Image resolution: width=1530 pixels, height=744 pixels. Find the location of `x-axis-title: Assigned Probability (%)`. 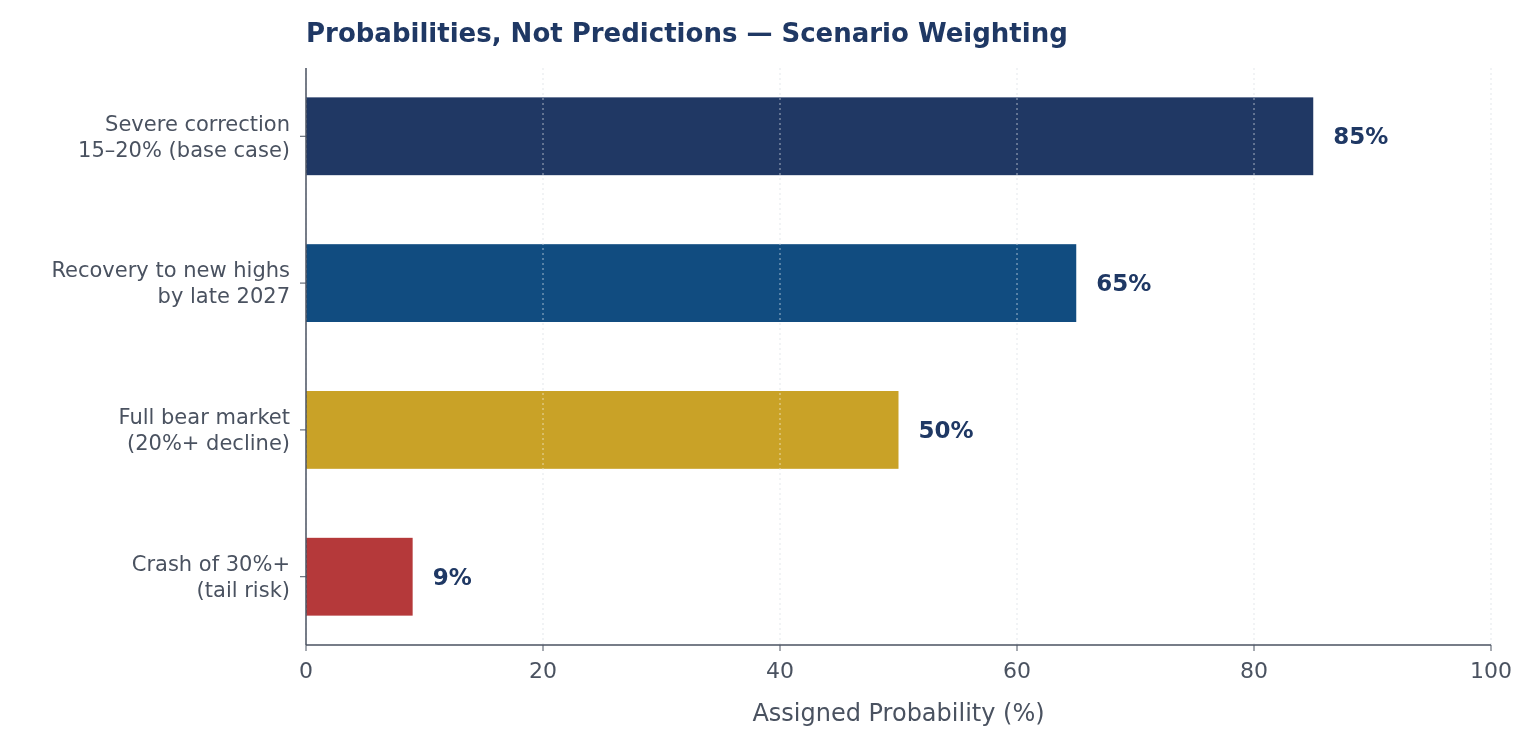

x-axis-title: Assigned Probability (%) is located at coordinates (898, 713).